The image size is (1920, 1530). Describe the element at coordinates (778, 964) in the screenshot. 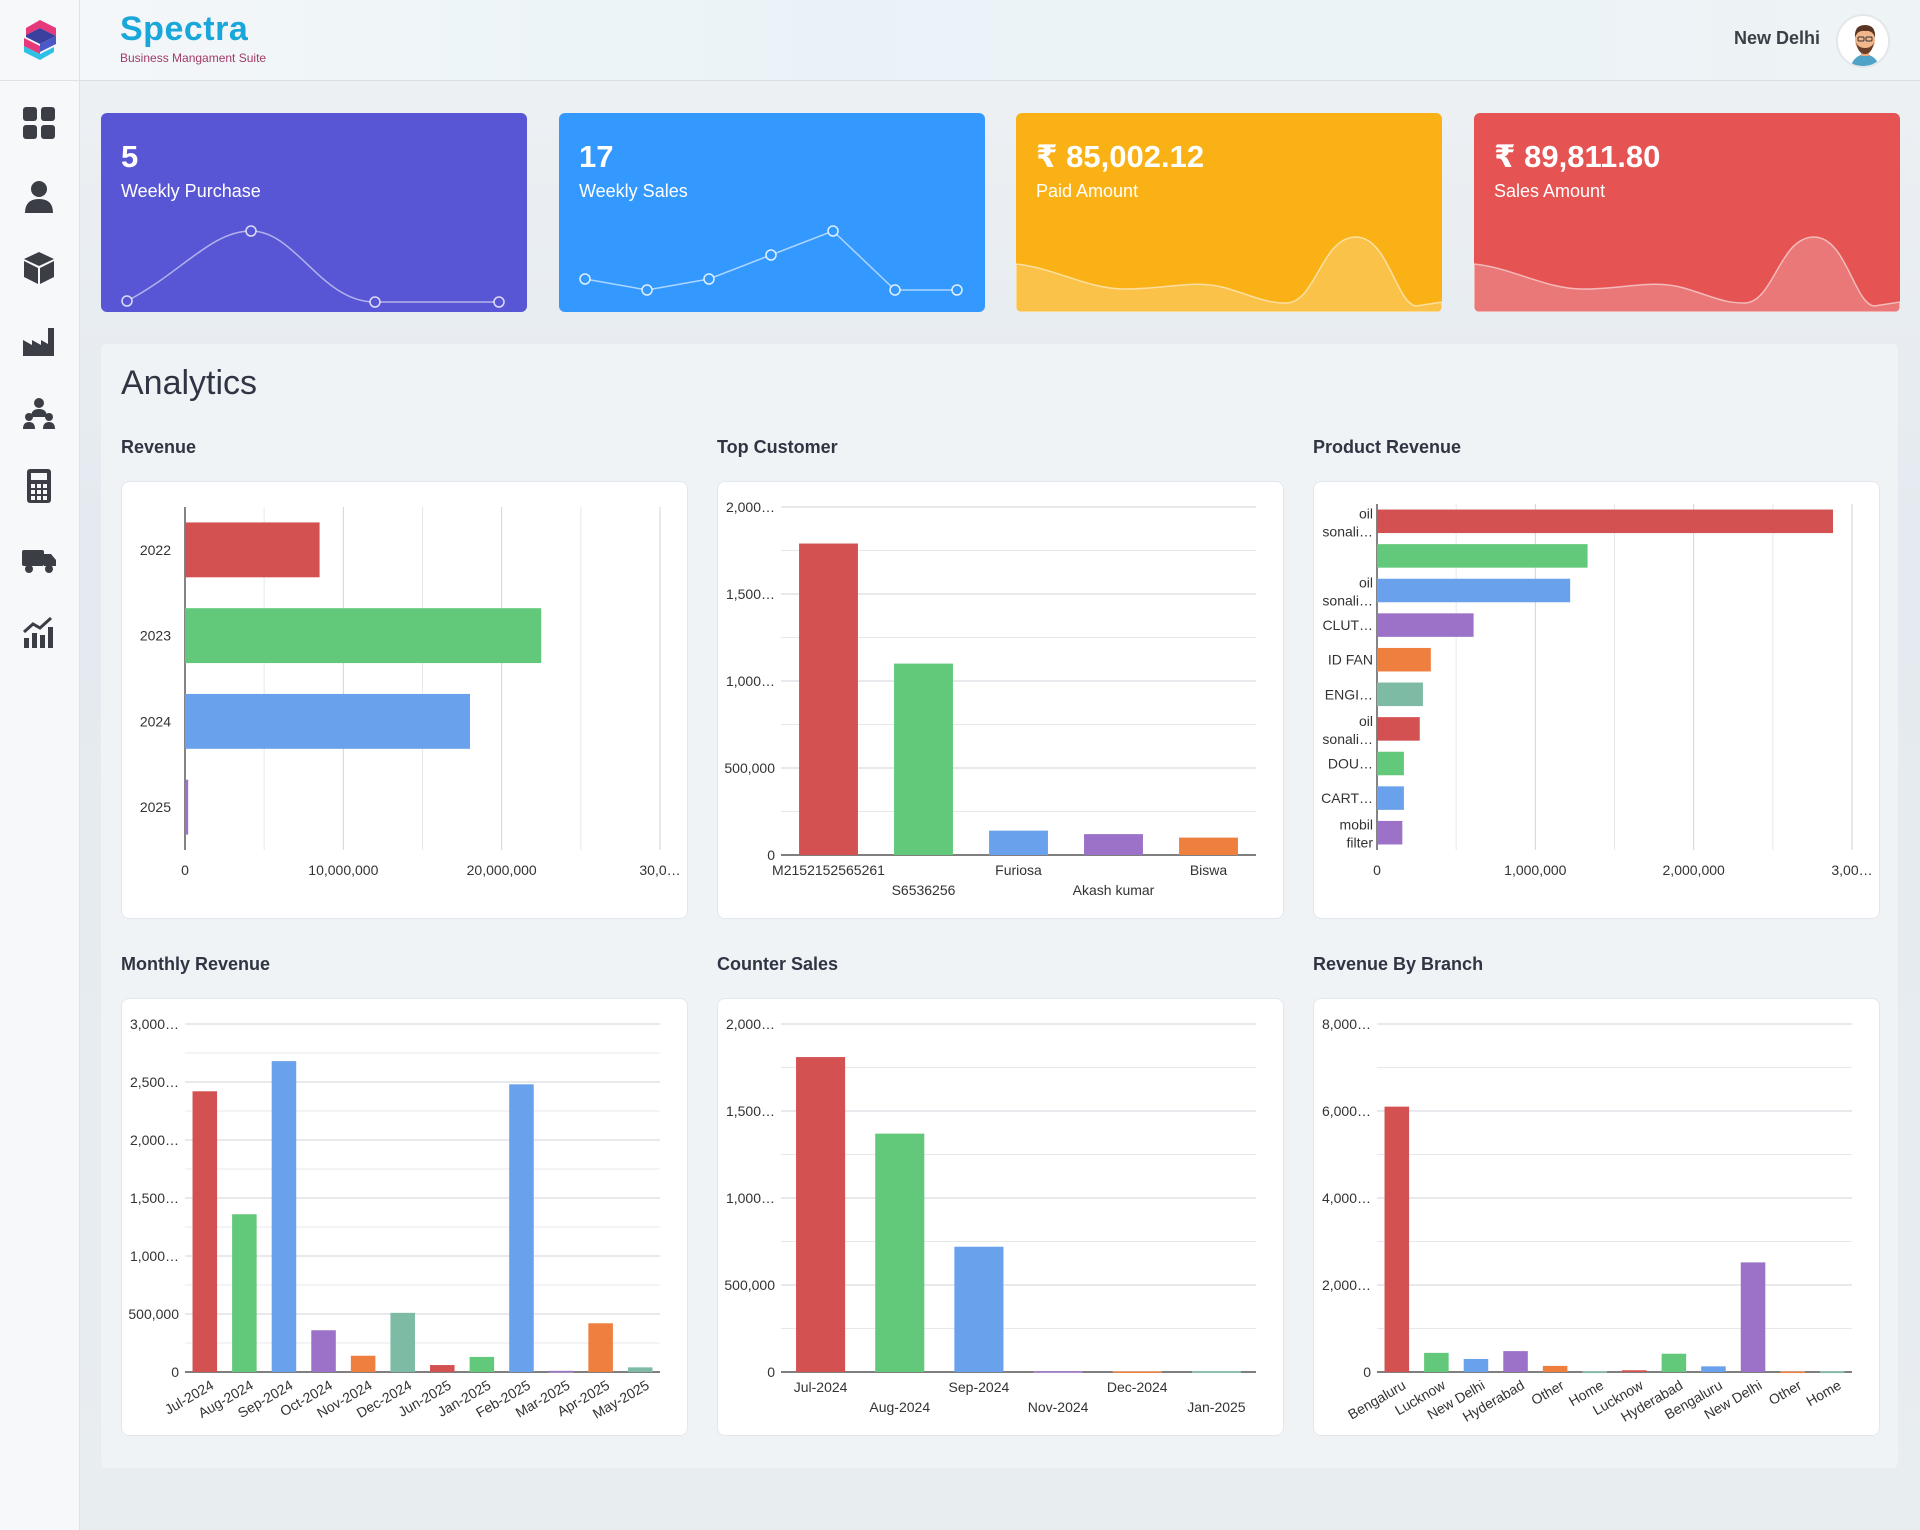

I see `chart-title: Counter Sales` at that location.